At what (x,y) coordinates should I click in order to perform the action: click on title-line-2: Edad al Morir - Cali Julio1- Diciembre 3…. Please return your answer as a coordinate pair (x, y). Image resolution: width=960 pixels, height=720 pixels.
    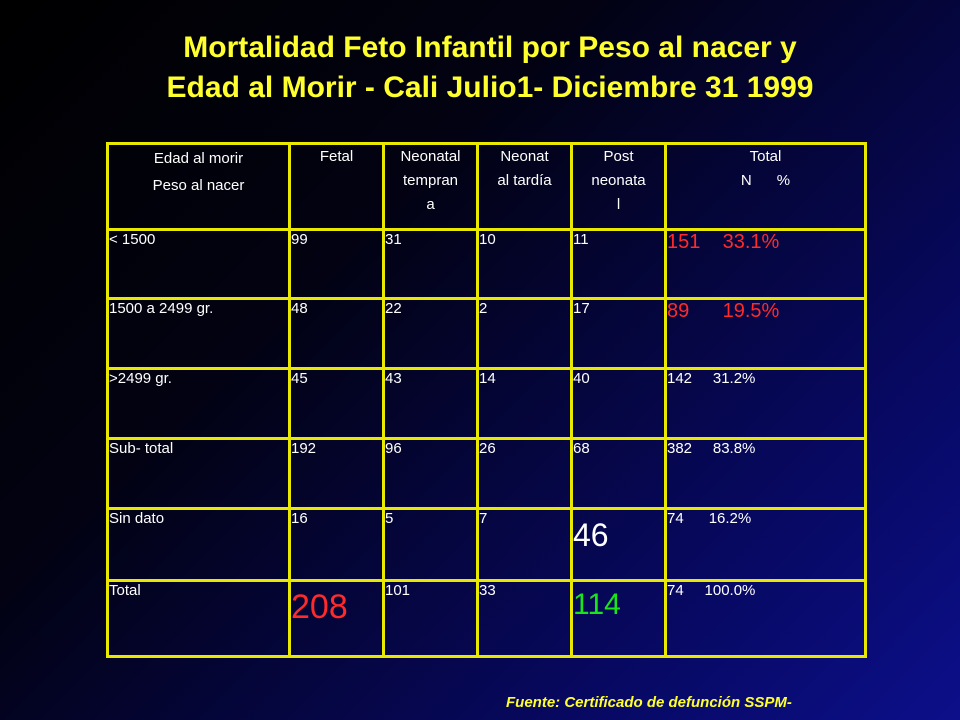
    Looking at the image, I should click on (490, 87).